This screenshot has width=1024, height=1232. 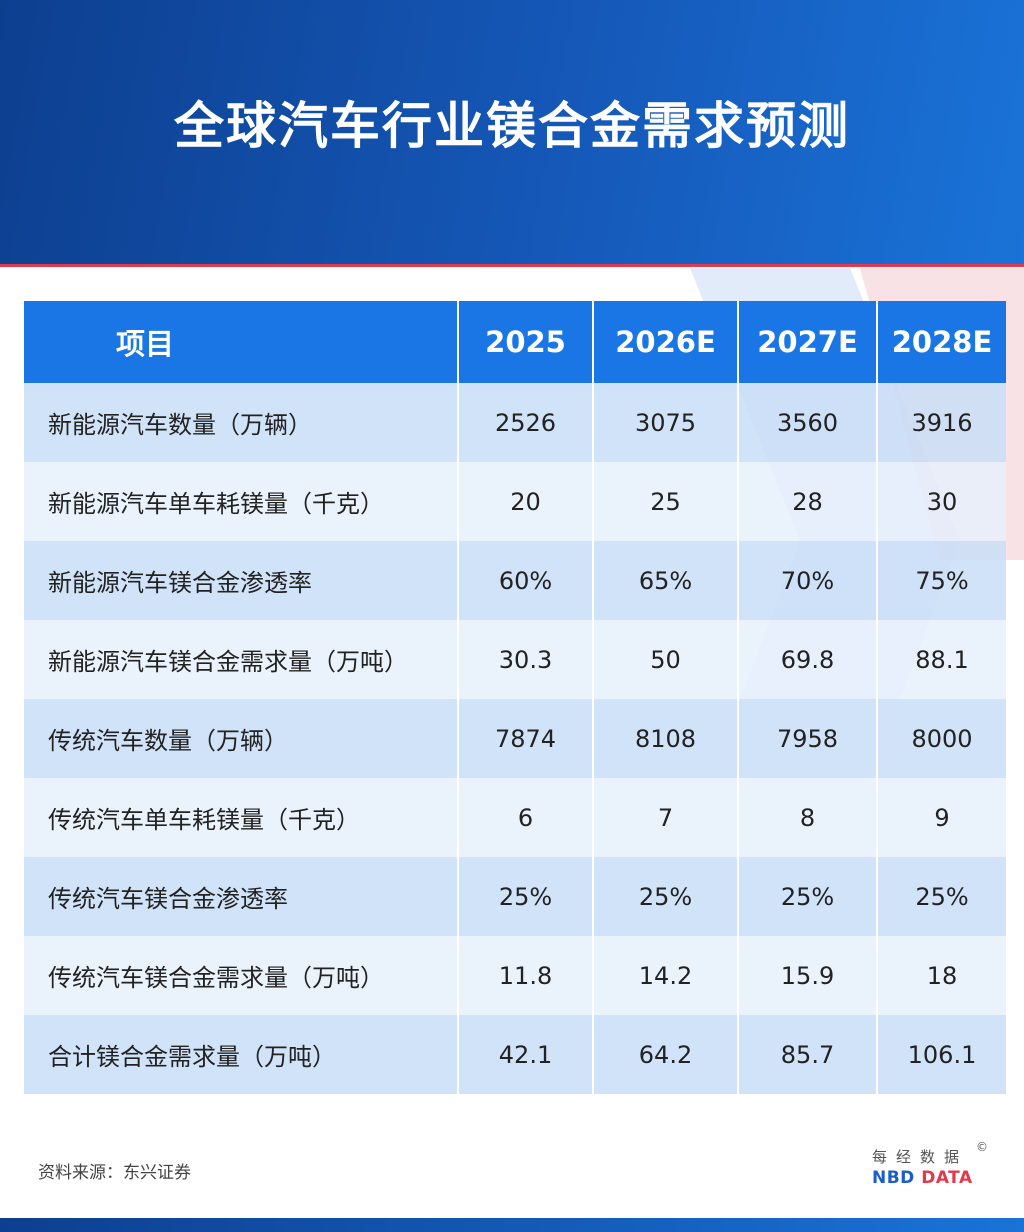 I want to click on table-cell: 3560, so click(x=808, y=422).